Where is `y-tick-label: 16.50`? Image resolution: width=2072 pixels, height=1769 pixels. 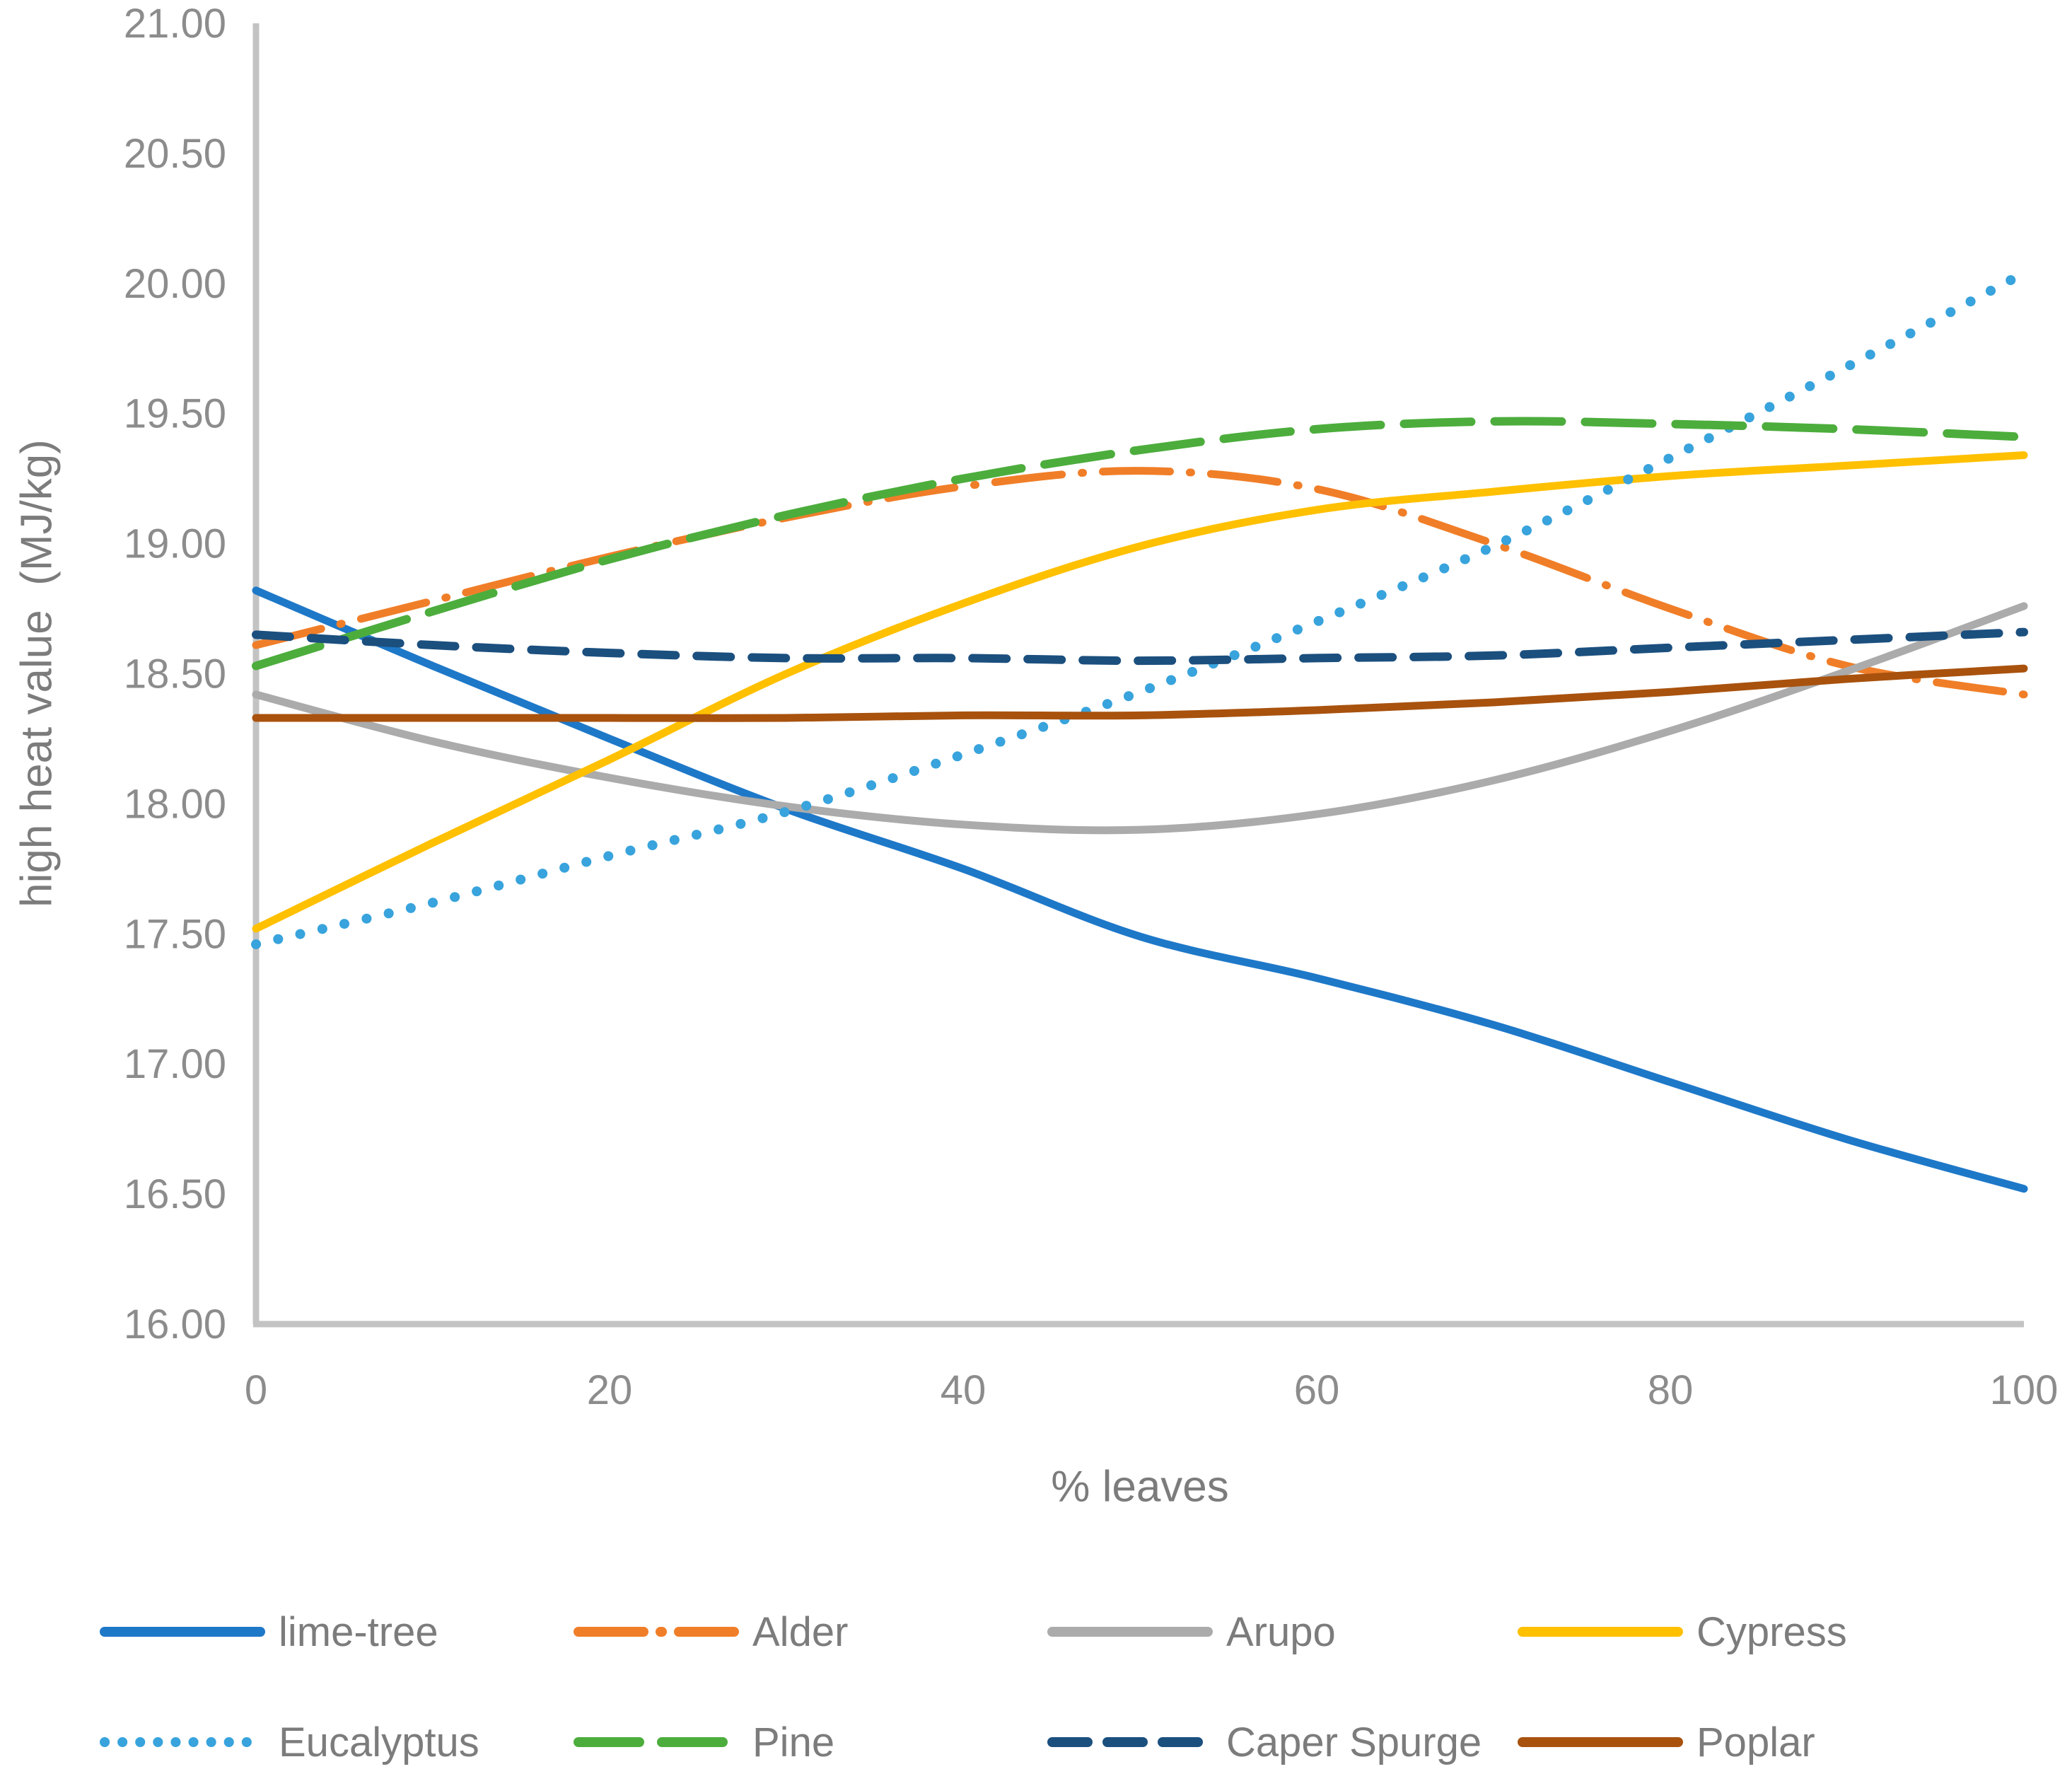
y-tick-label: 16.50 is located at coordinates (175, 1194).